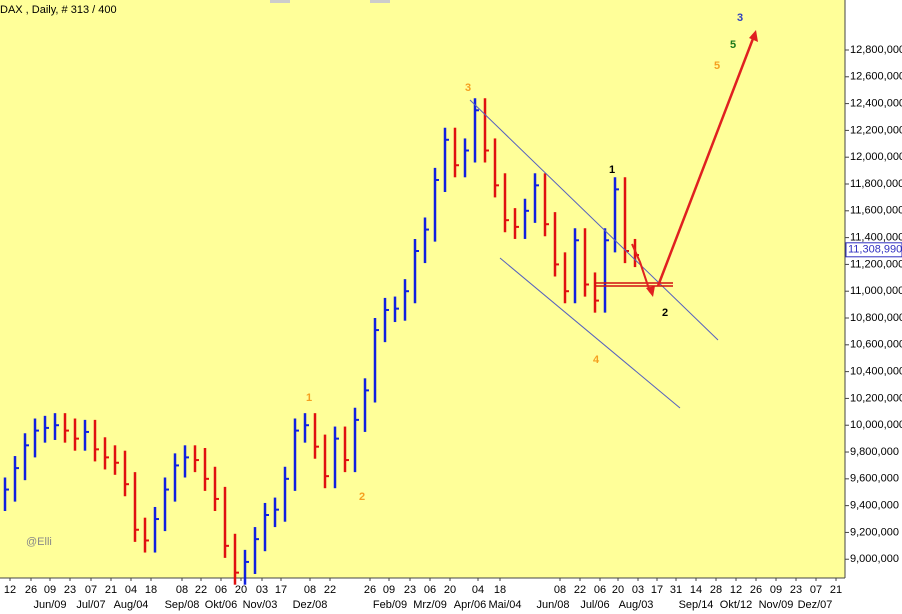 This screenshot has width=902, height=614. Describe the element at coordinates (876, 264) in the screenshot. I see `y-tick-label: 11,200,000` at that location.